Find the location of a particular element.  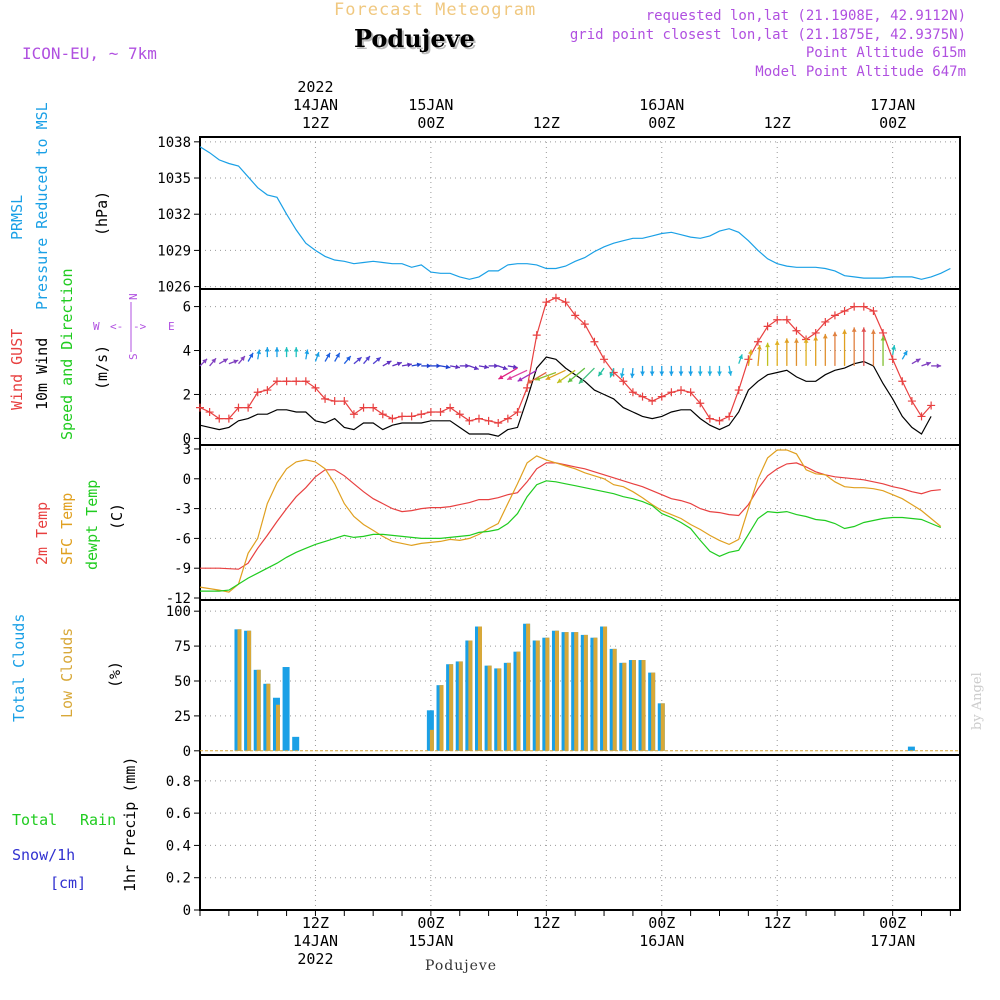

top-time-label: 17JAN is located at coordinates (892, 105).